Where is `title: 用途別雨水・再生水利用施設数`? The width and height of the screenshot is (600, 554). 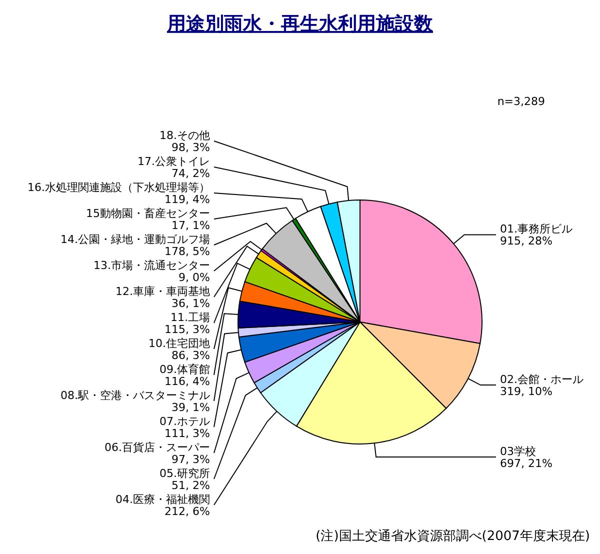 title: 用途別雨水・再生水利用施設数 is located at coordinates (300, 24).